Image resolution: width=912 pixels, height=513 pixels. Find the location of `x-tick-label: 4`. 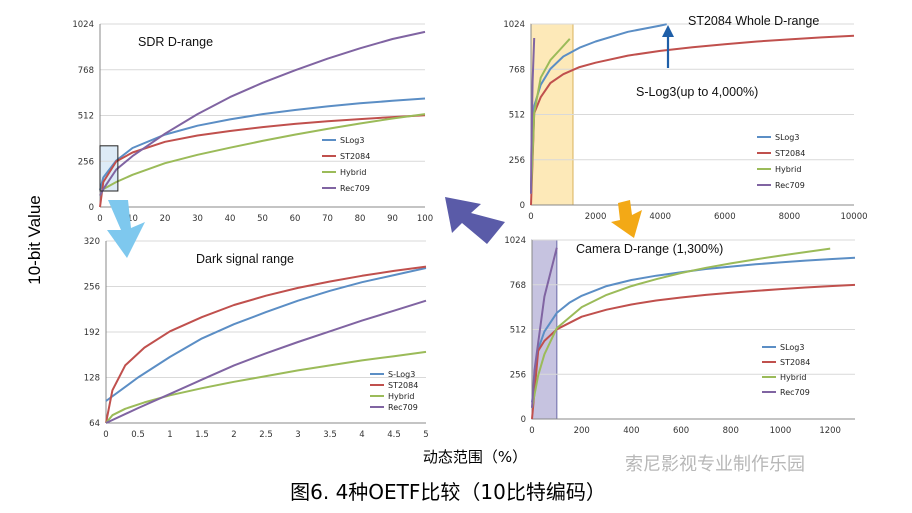

x-tick-label: 4 is located at coordinates (361, 435).